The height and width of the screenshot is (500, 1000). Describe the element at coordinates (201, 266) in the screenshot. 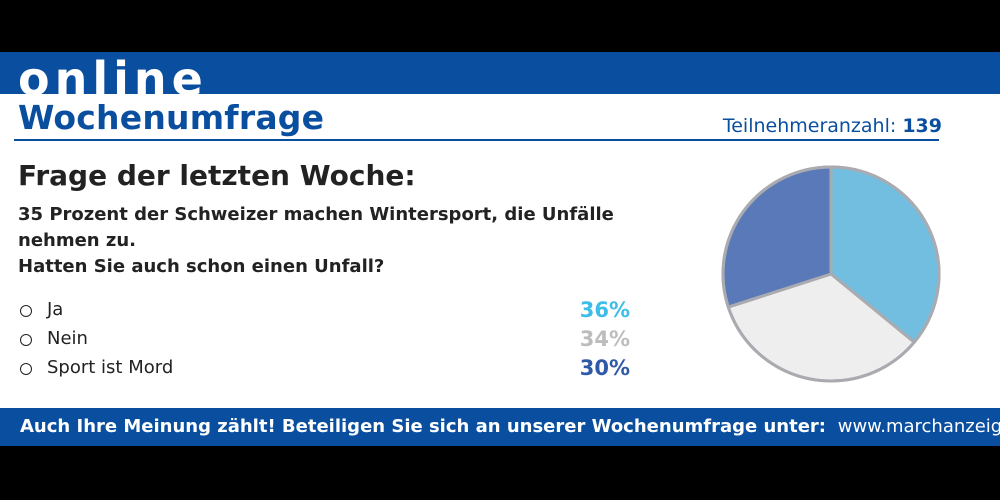

I see `question-line-2: Hatten Sie auch schon einen Unfall?` at that location.